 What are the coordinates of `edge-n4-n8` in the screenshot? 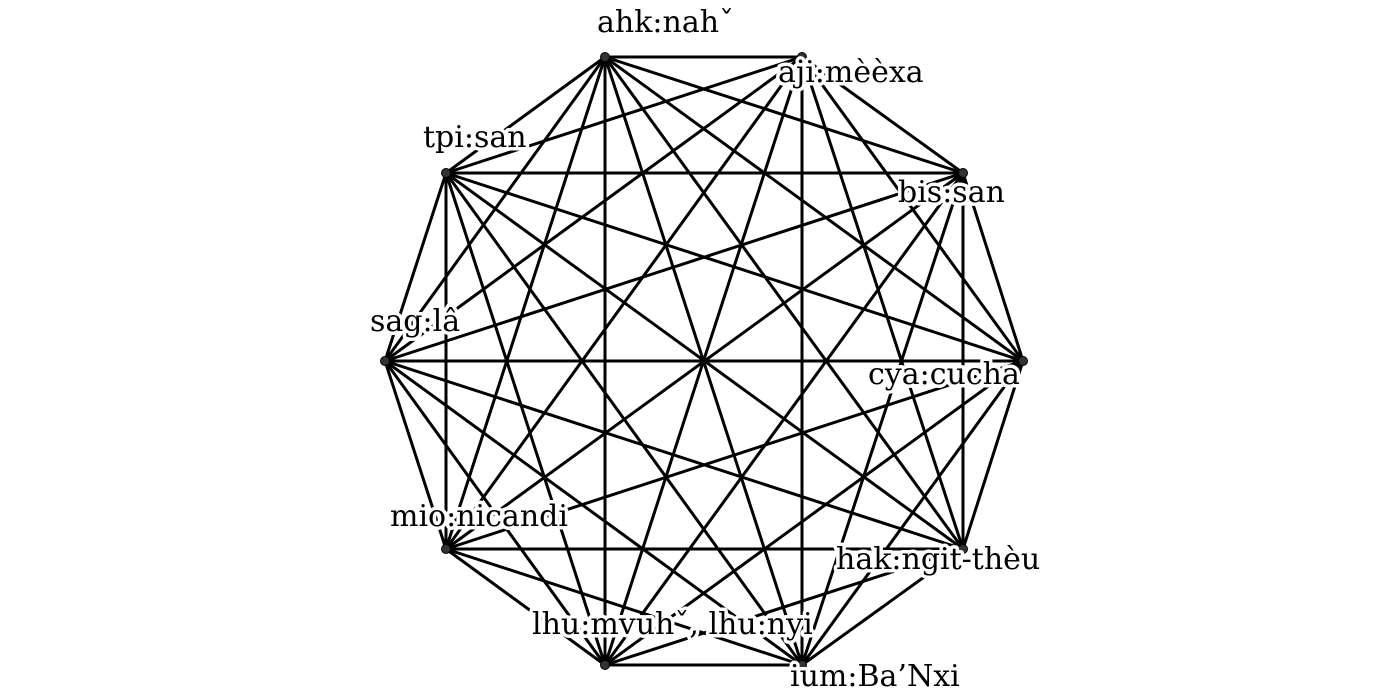 It's located at (674, 455).